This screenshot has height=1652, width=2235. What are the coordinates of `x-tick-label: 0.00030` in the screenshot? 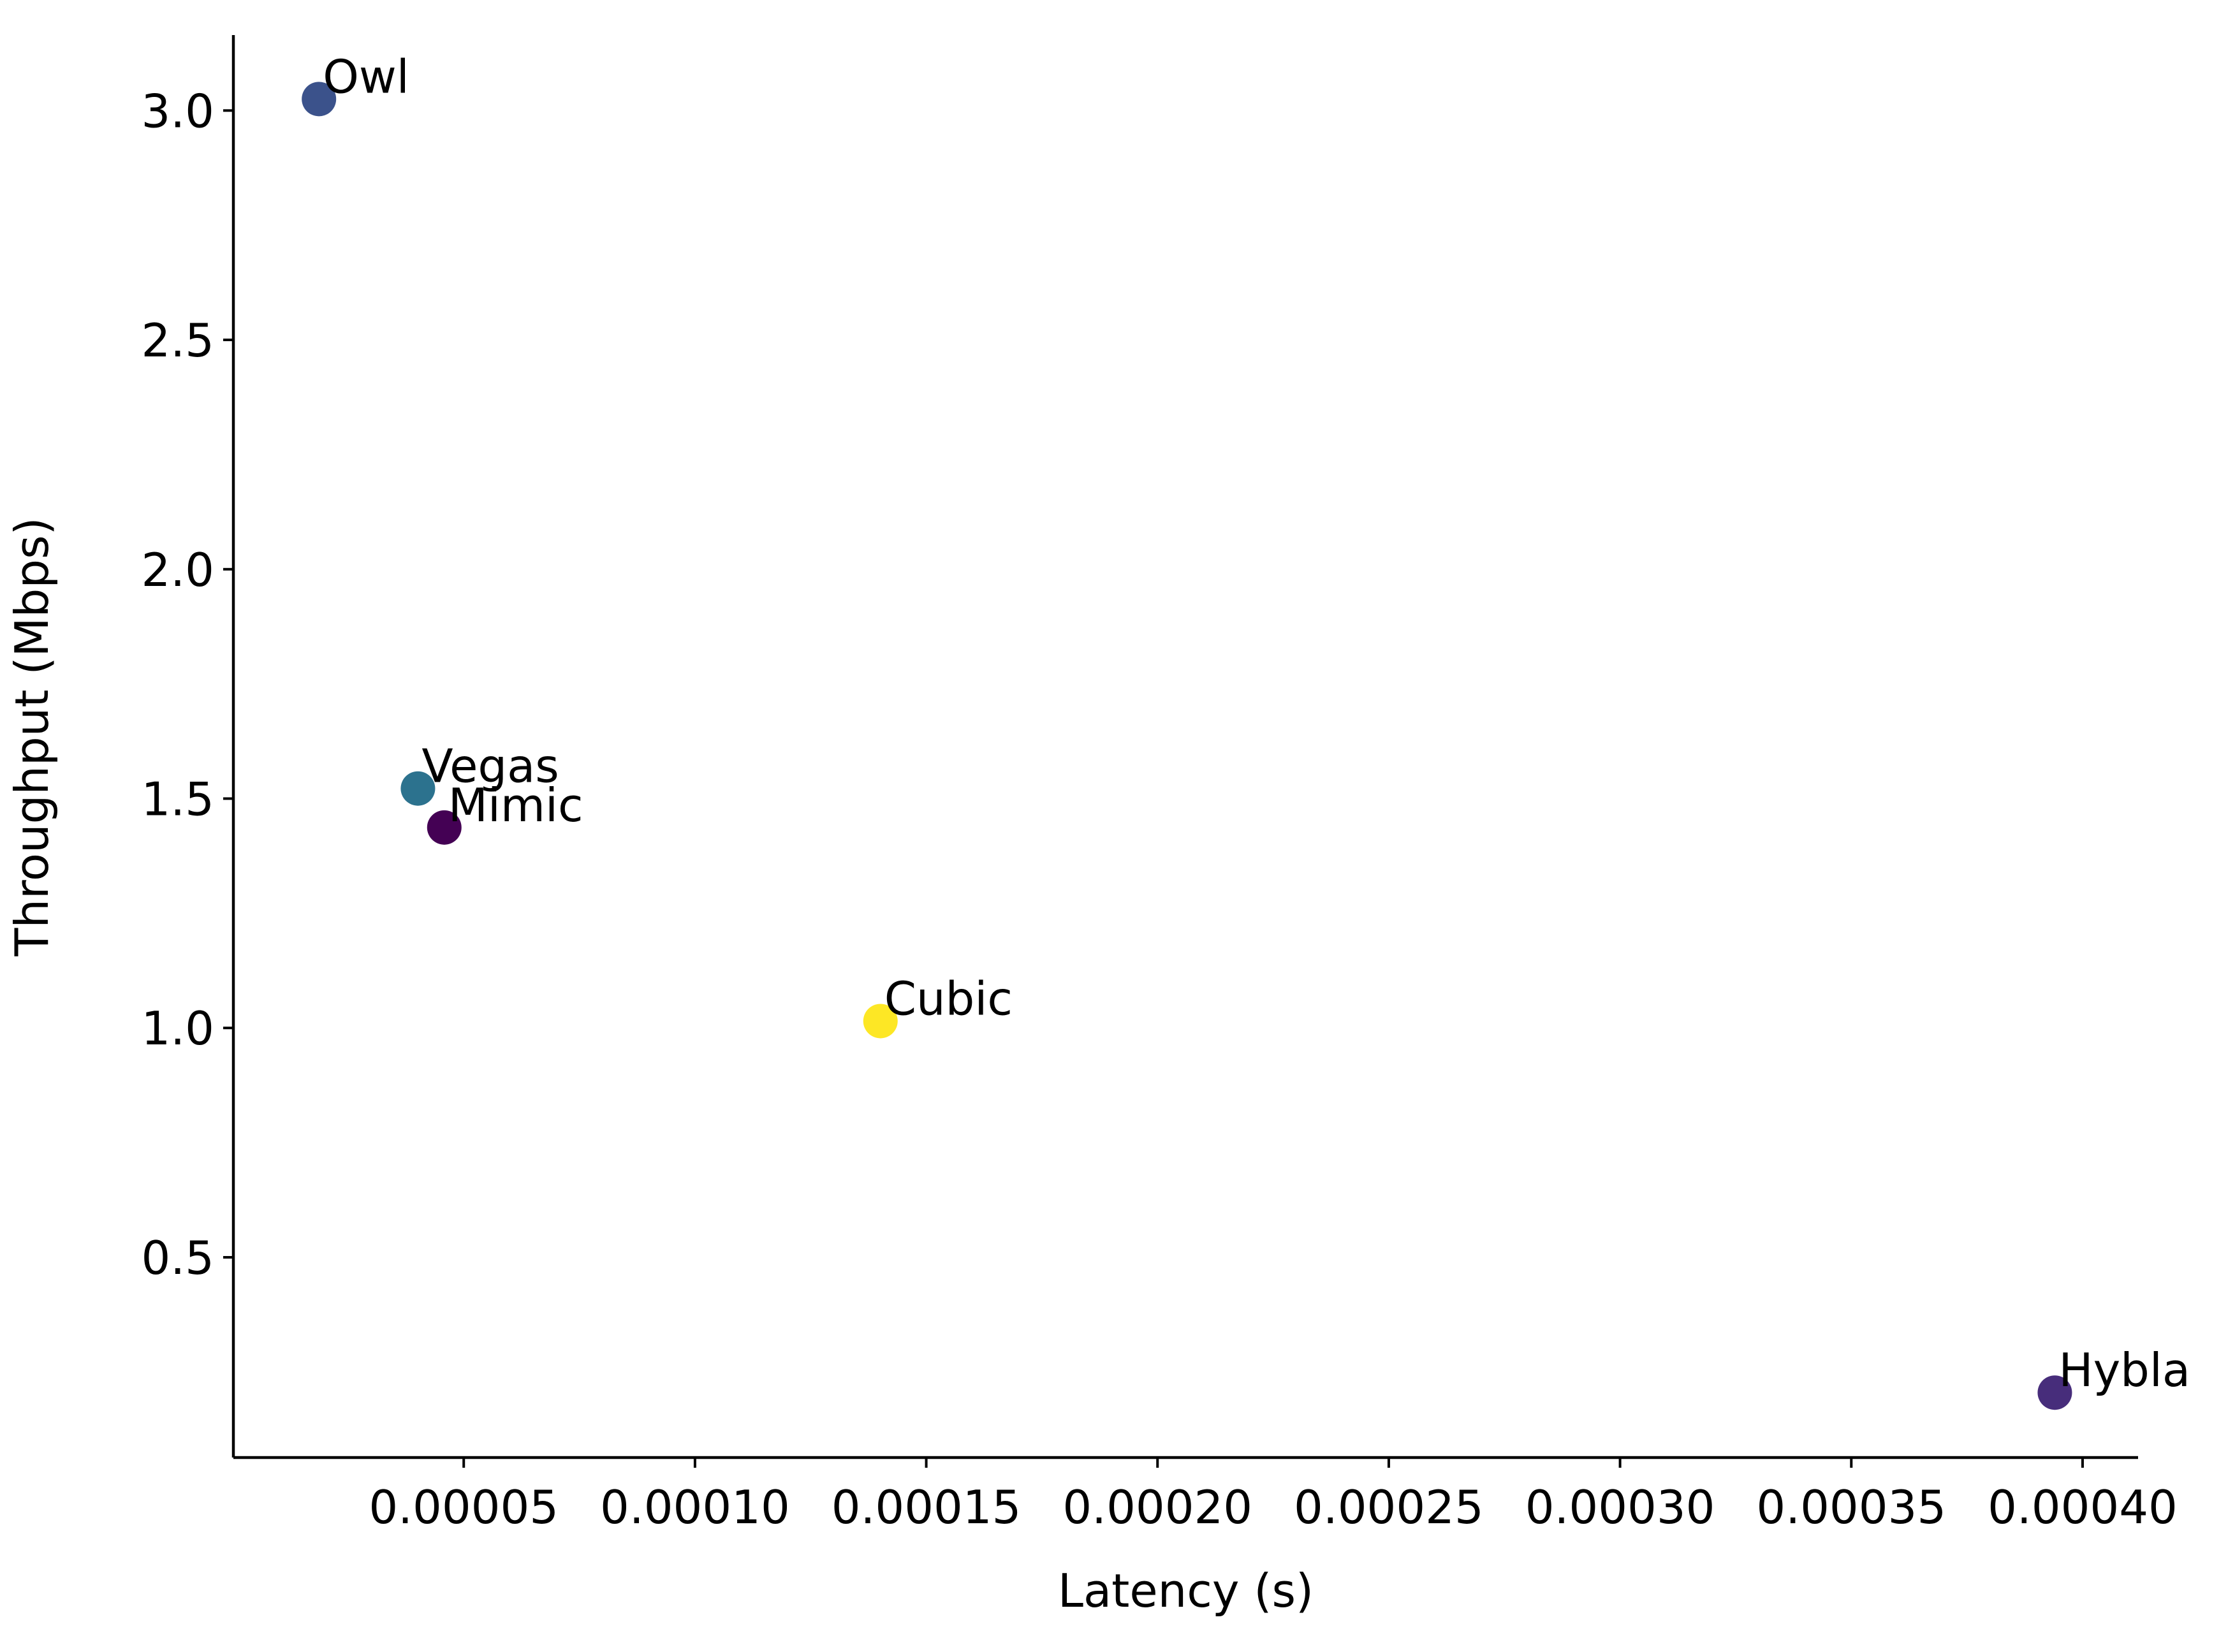 It's located at (1620, 1507).